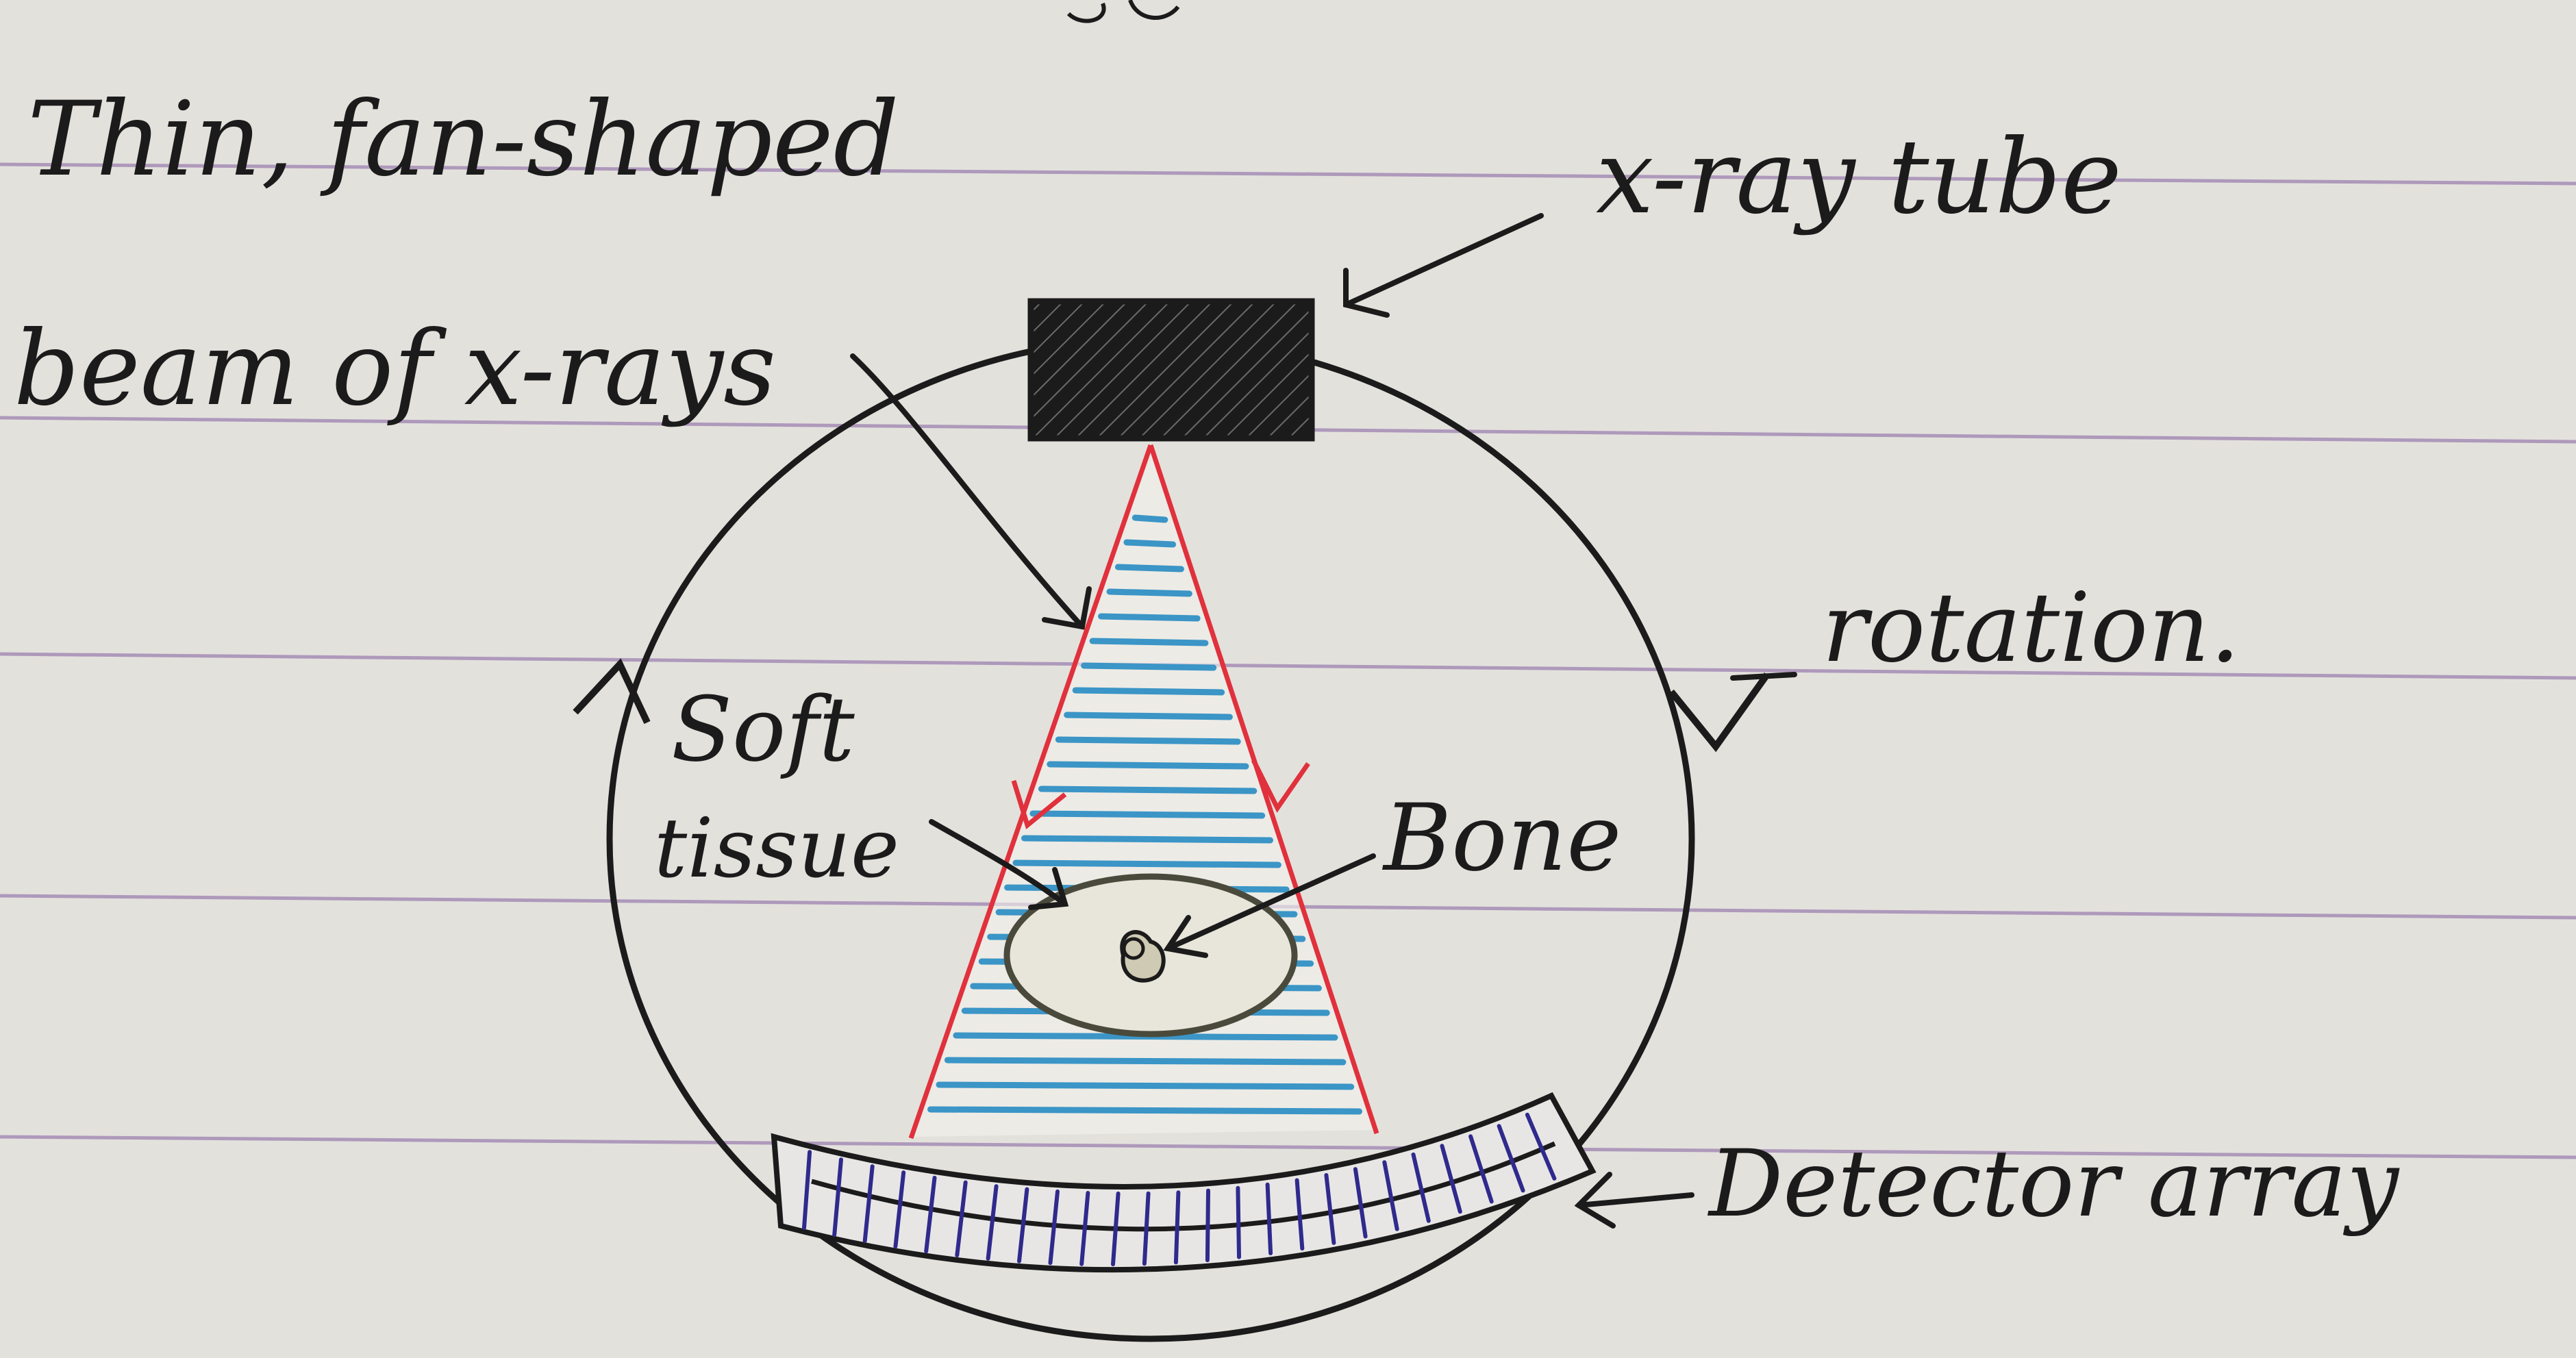 This screenshot has width=2576, height=1358. I want to click on detector-cells, so click(1179, 1189).